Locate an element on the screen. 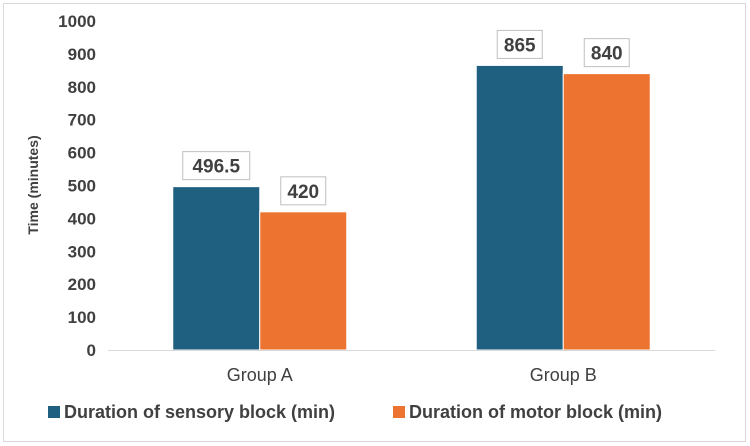 The image size is (750, 446). y-tick-label: 800 is located at coordinates (82, 87).